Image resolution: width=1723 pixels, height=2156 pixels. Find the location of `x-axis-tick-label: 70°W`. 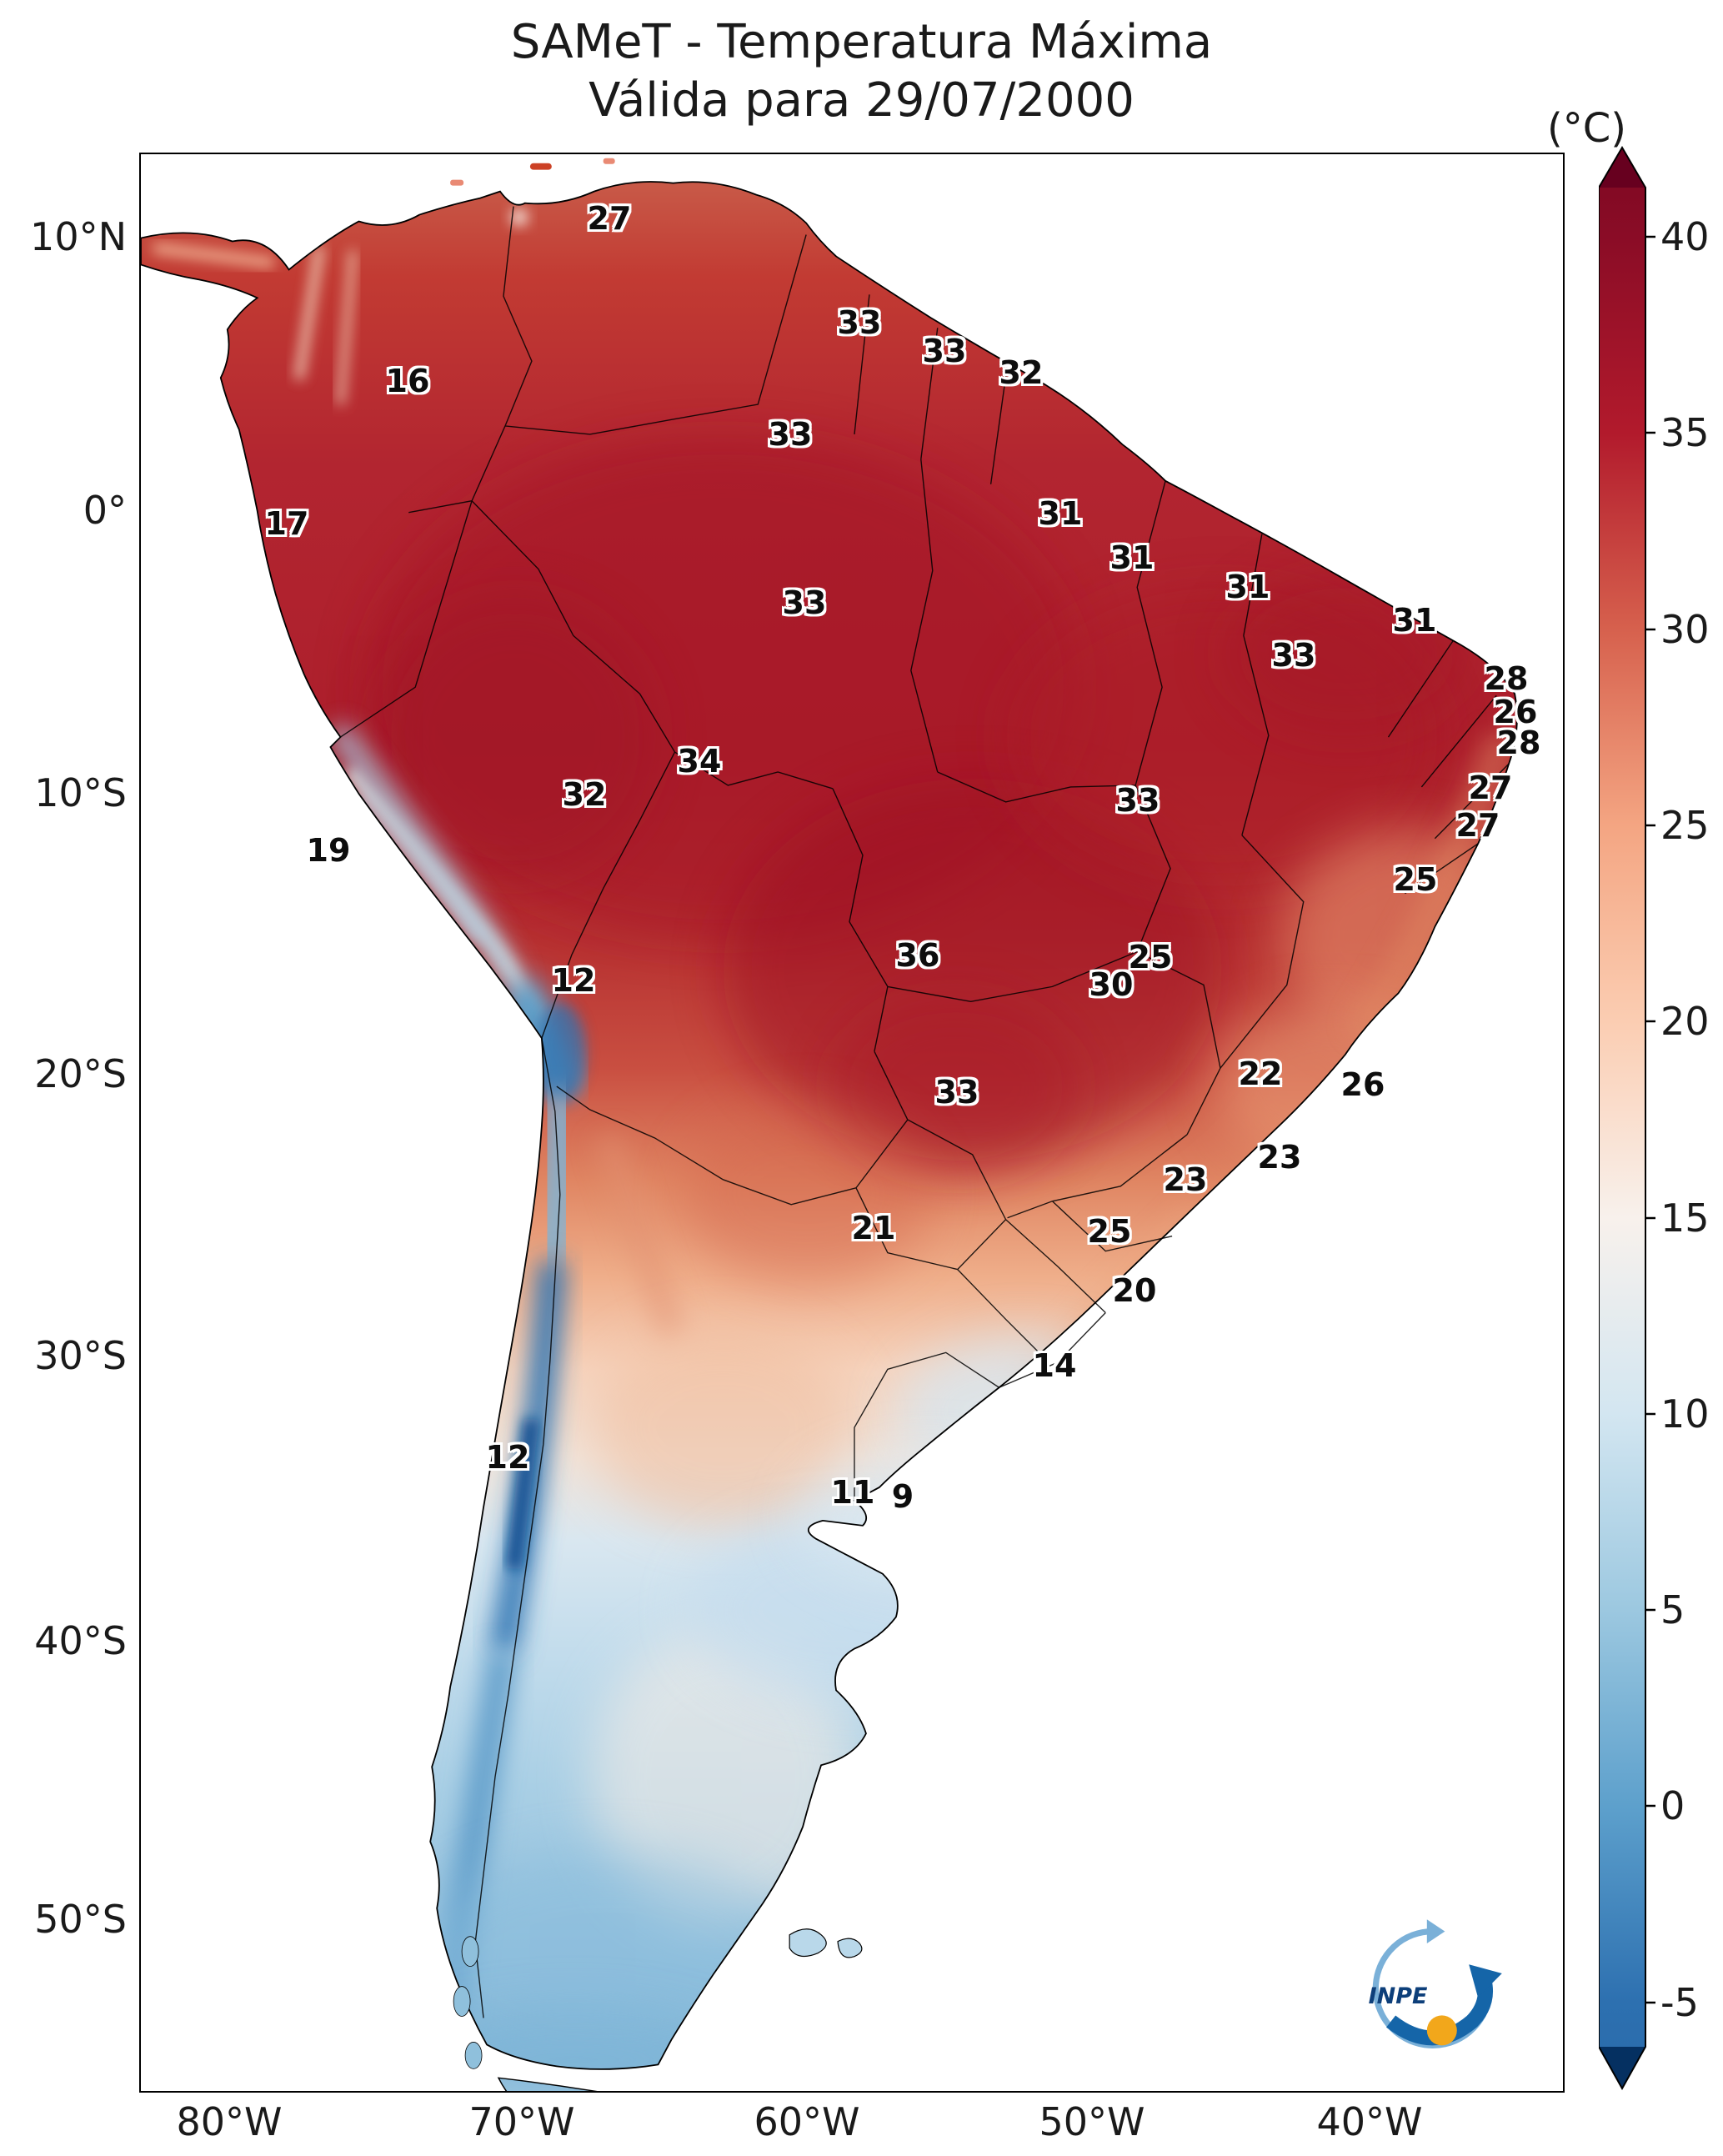

x-axis-tick-label: 70°W is located at coordinates (521, 2121).